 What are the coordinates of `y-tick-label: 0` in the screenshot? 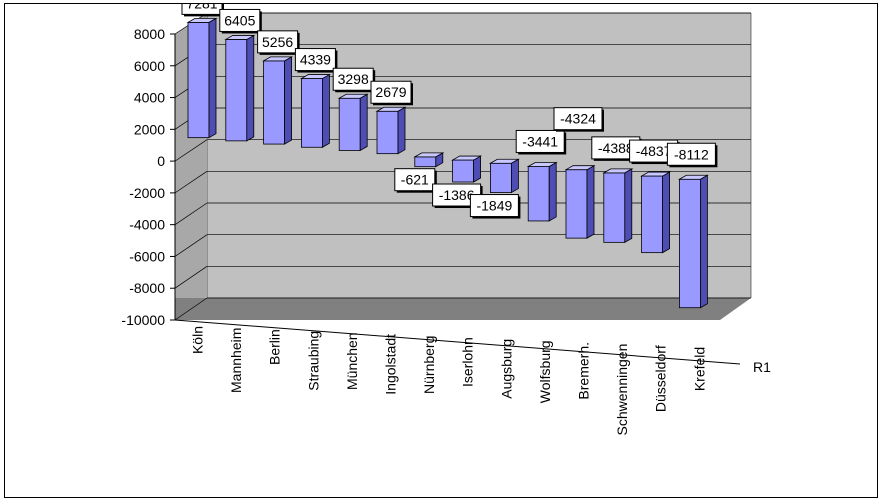 It's located at (161, 161).